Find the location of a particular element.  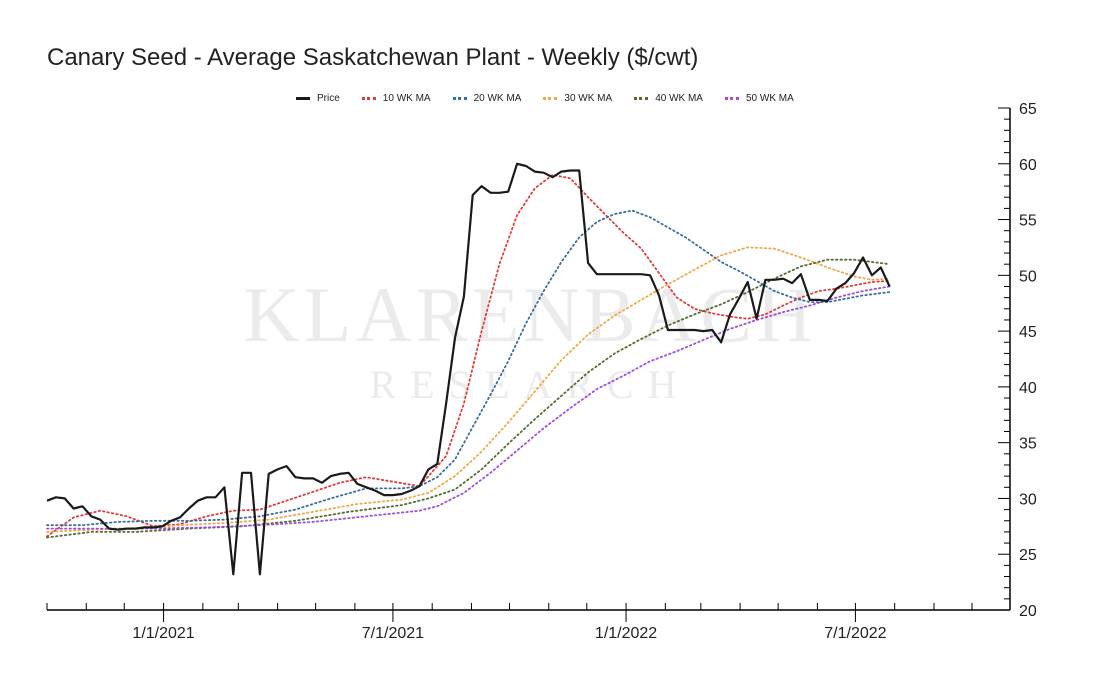

legend-item: 50 WK MA is located at coordinates (759, 98).